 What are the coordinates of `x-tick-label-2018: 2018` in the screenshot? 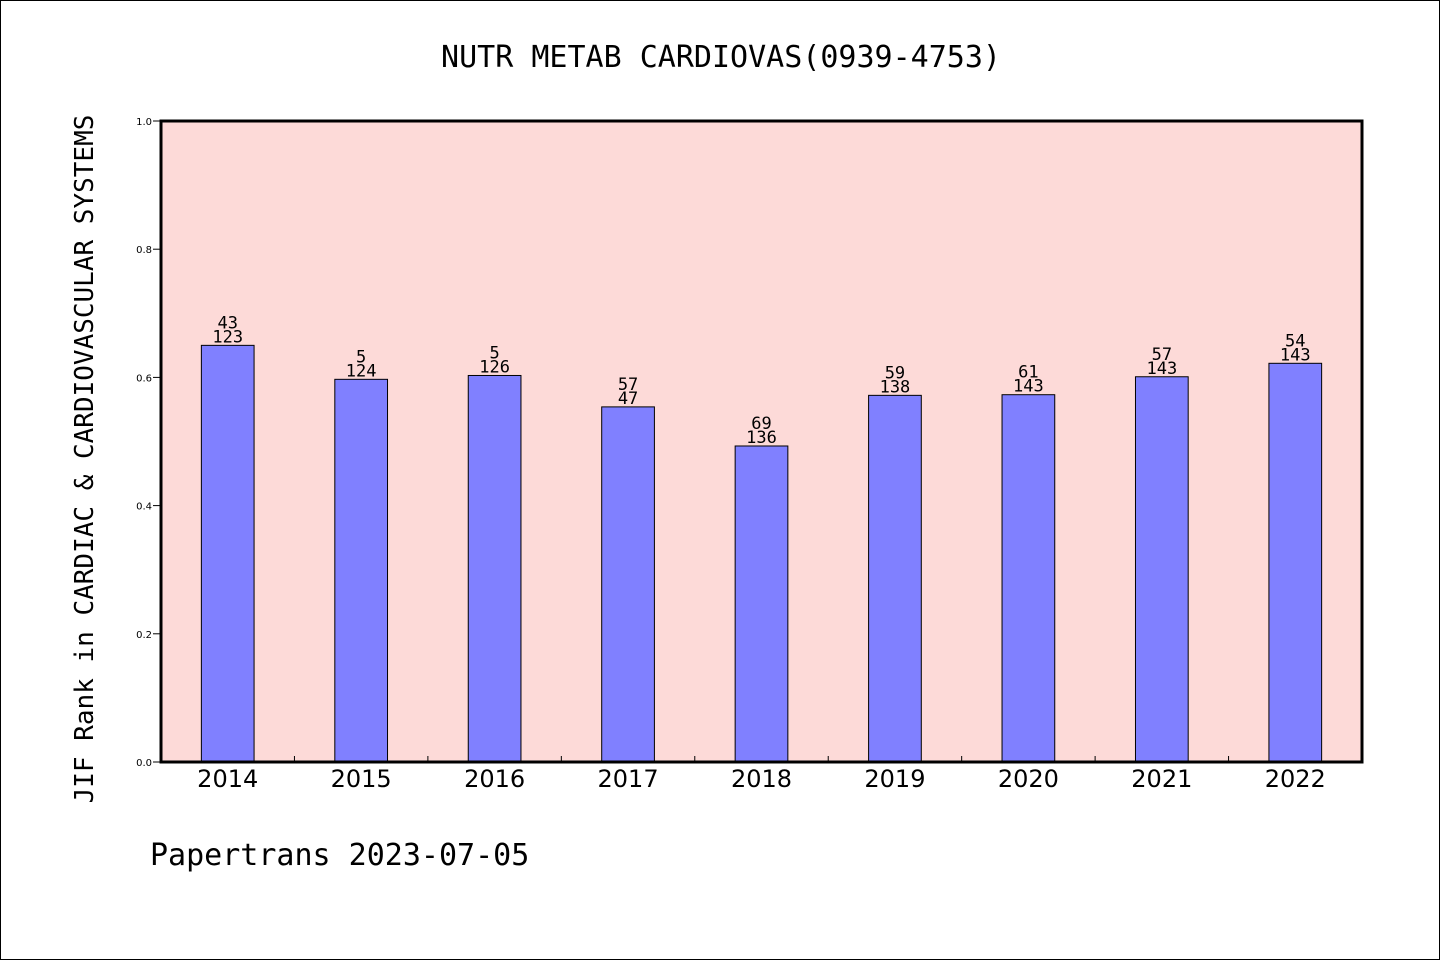 It's located at (761, 779).